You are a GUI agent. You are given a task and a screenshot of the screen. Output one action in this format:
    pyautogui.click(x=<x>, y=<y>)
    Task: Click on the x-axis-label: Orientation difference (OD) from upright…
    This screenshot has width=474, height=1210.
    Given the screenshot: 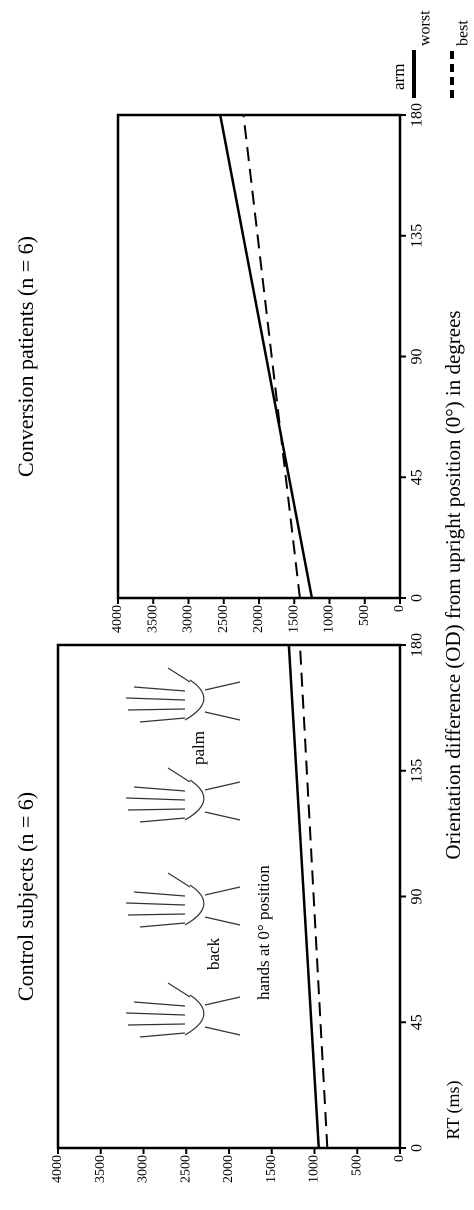 What is the action you would take?
    pyautogui.click(x=453, y=584)
    